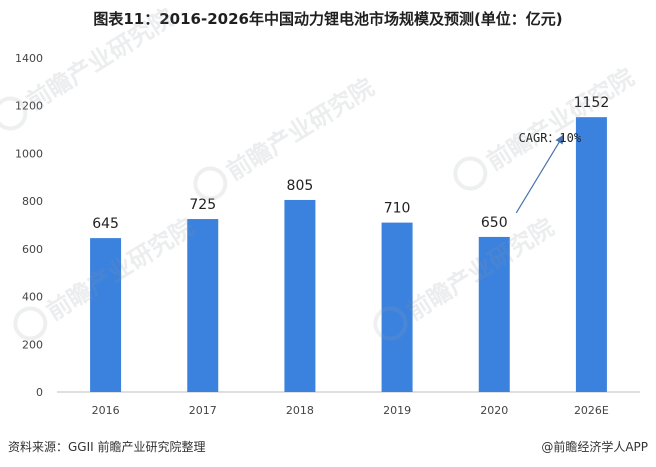 This screenshot has height=467, width=656. What do you see at coordinates (203, 410) in the screenshot?
I see `x-tick-label: 2017` at bounding box center [203, 410].